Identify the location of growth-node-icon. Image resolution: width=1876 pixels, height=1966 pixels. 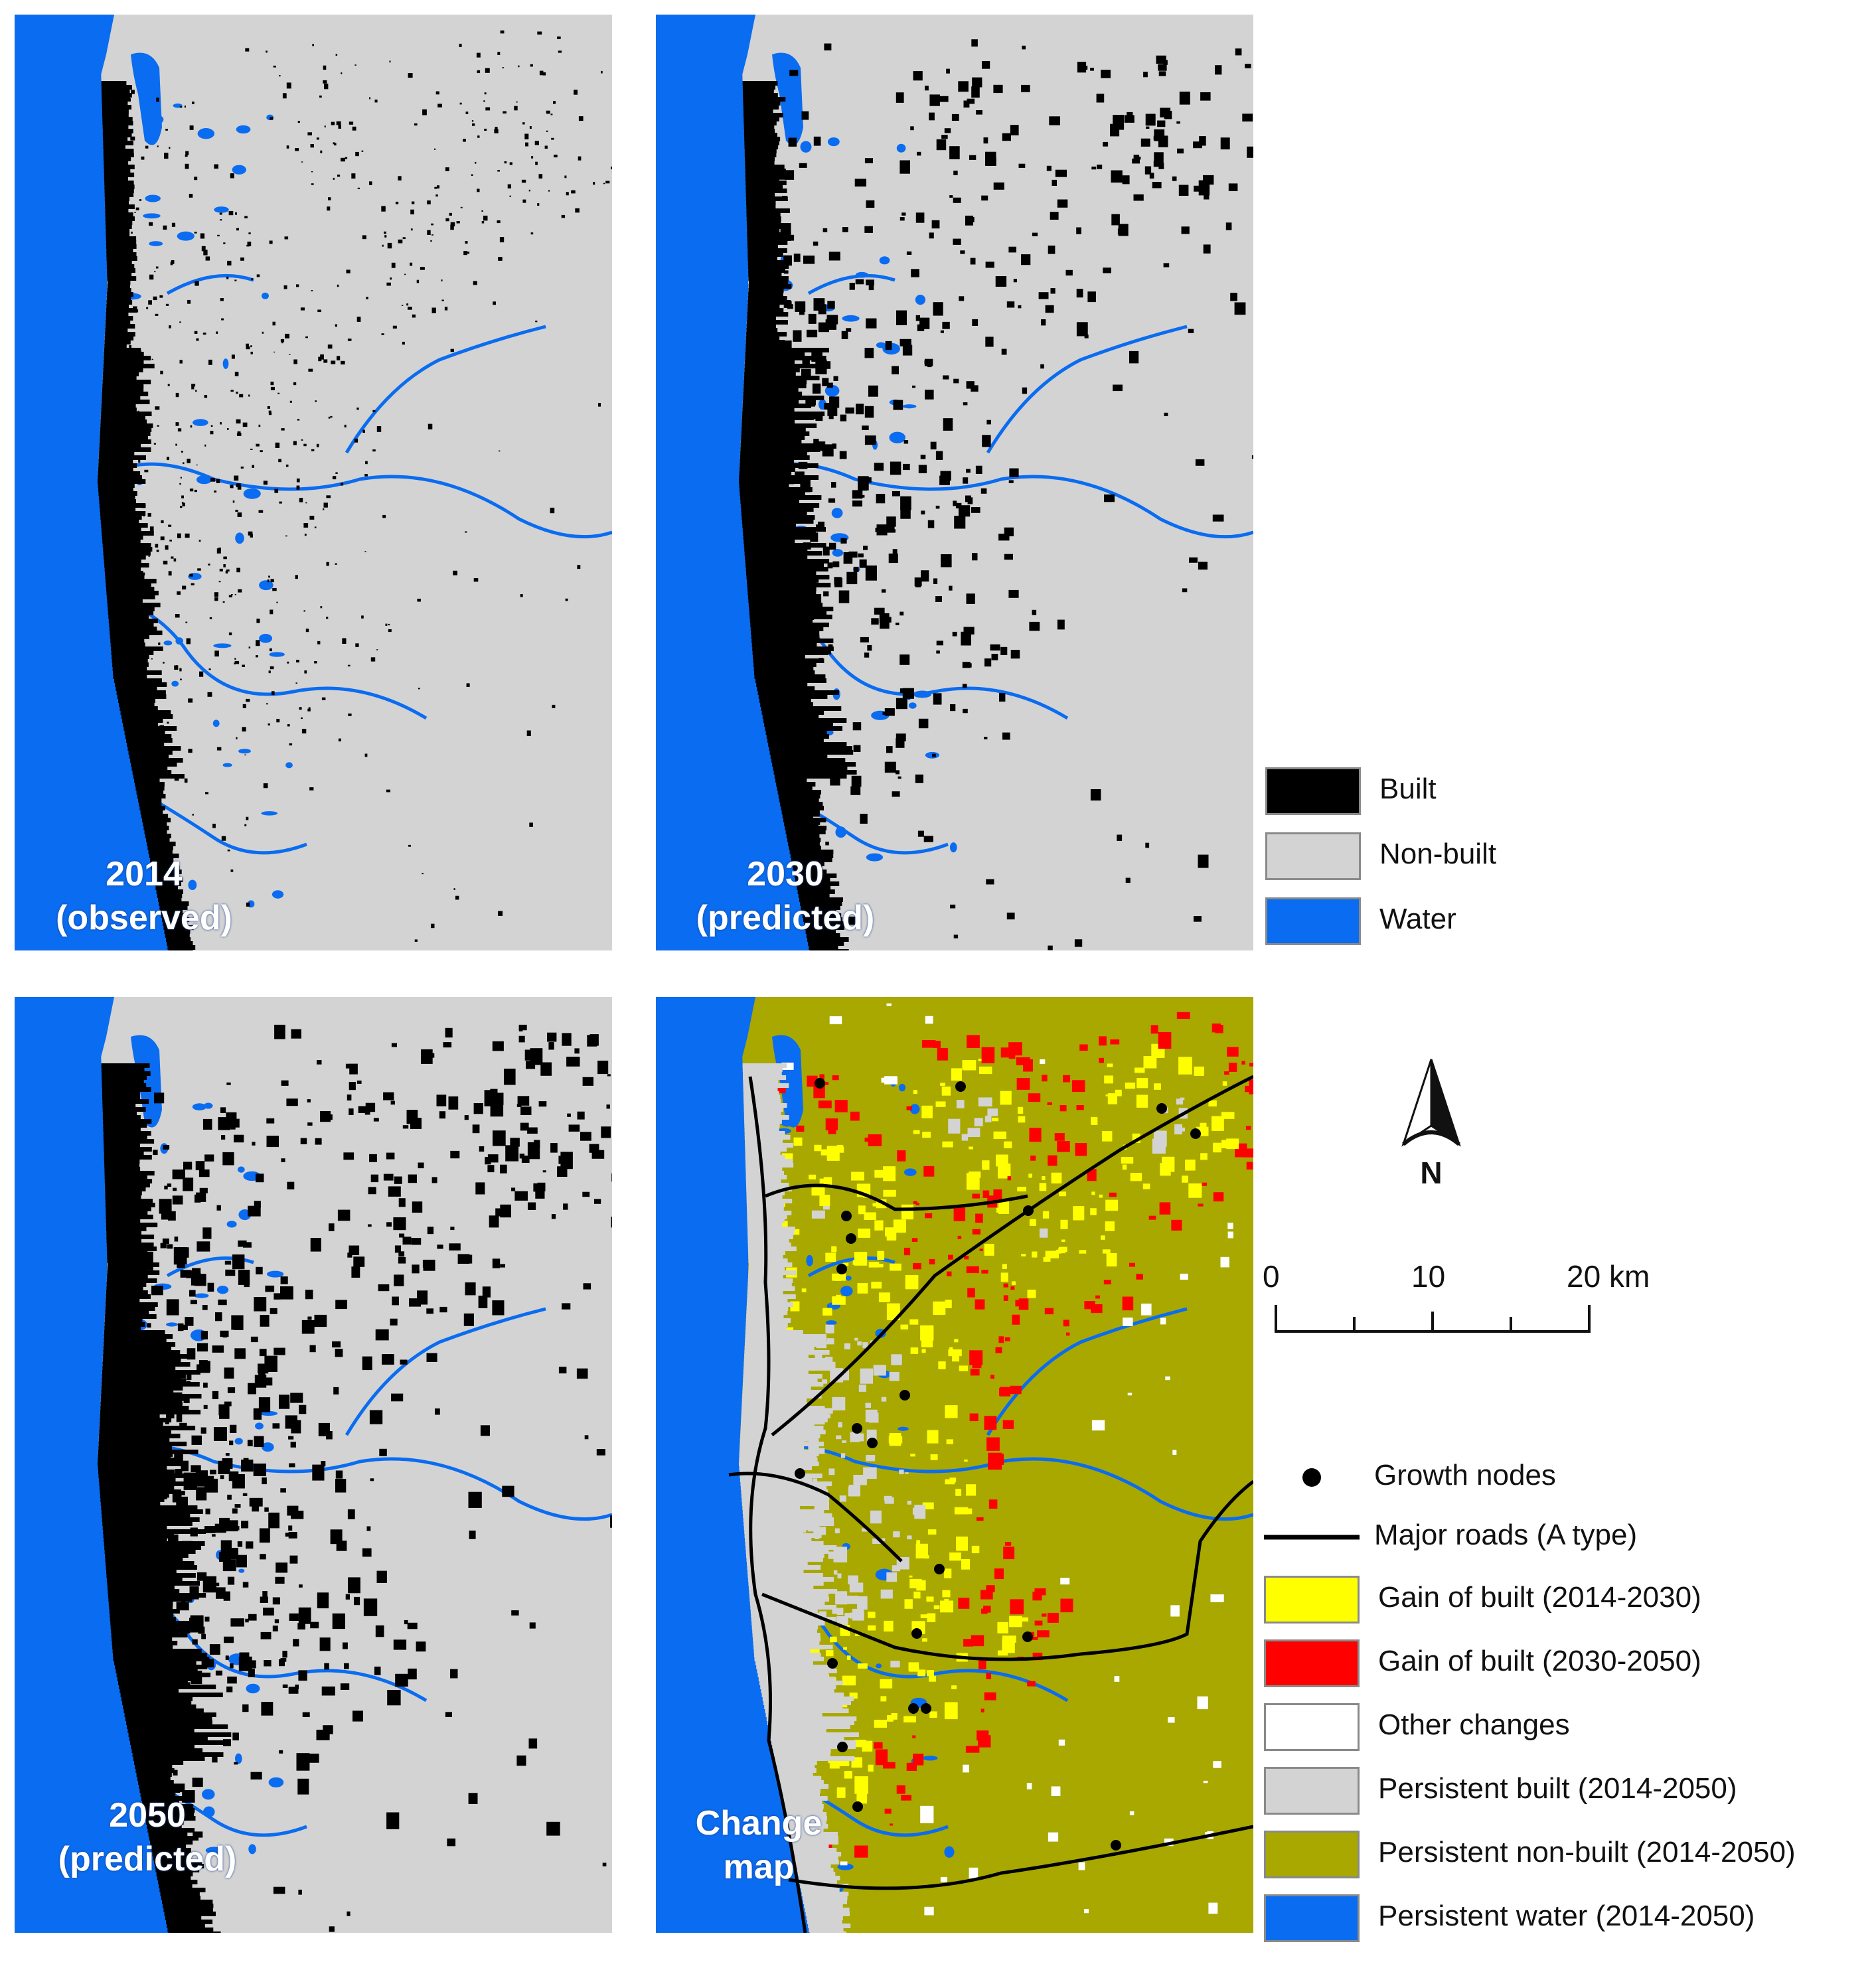
(1311, 1477).